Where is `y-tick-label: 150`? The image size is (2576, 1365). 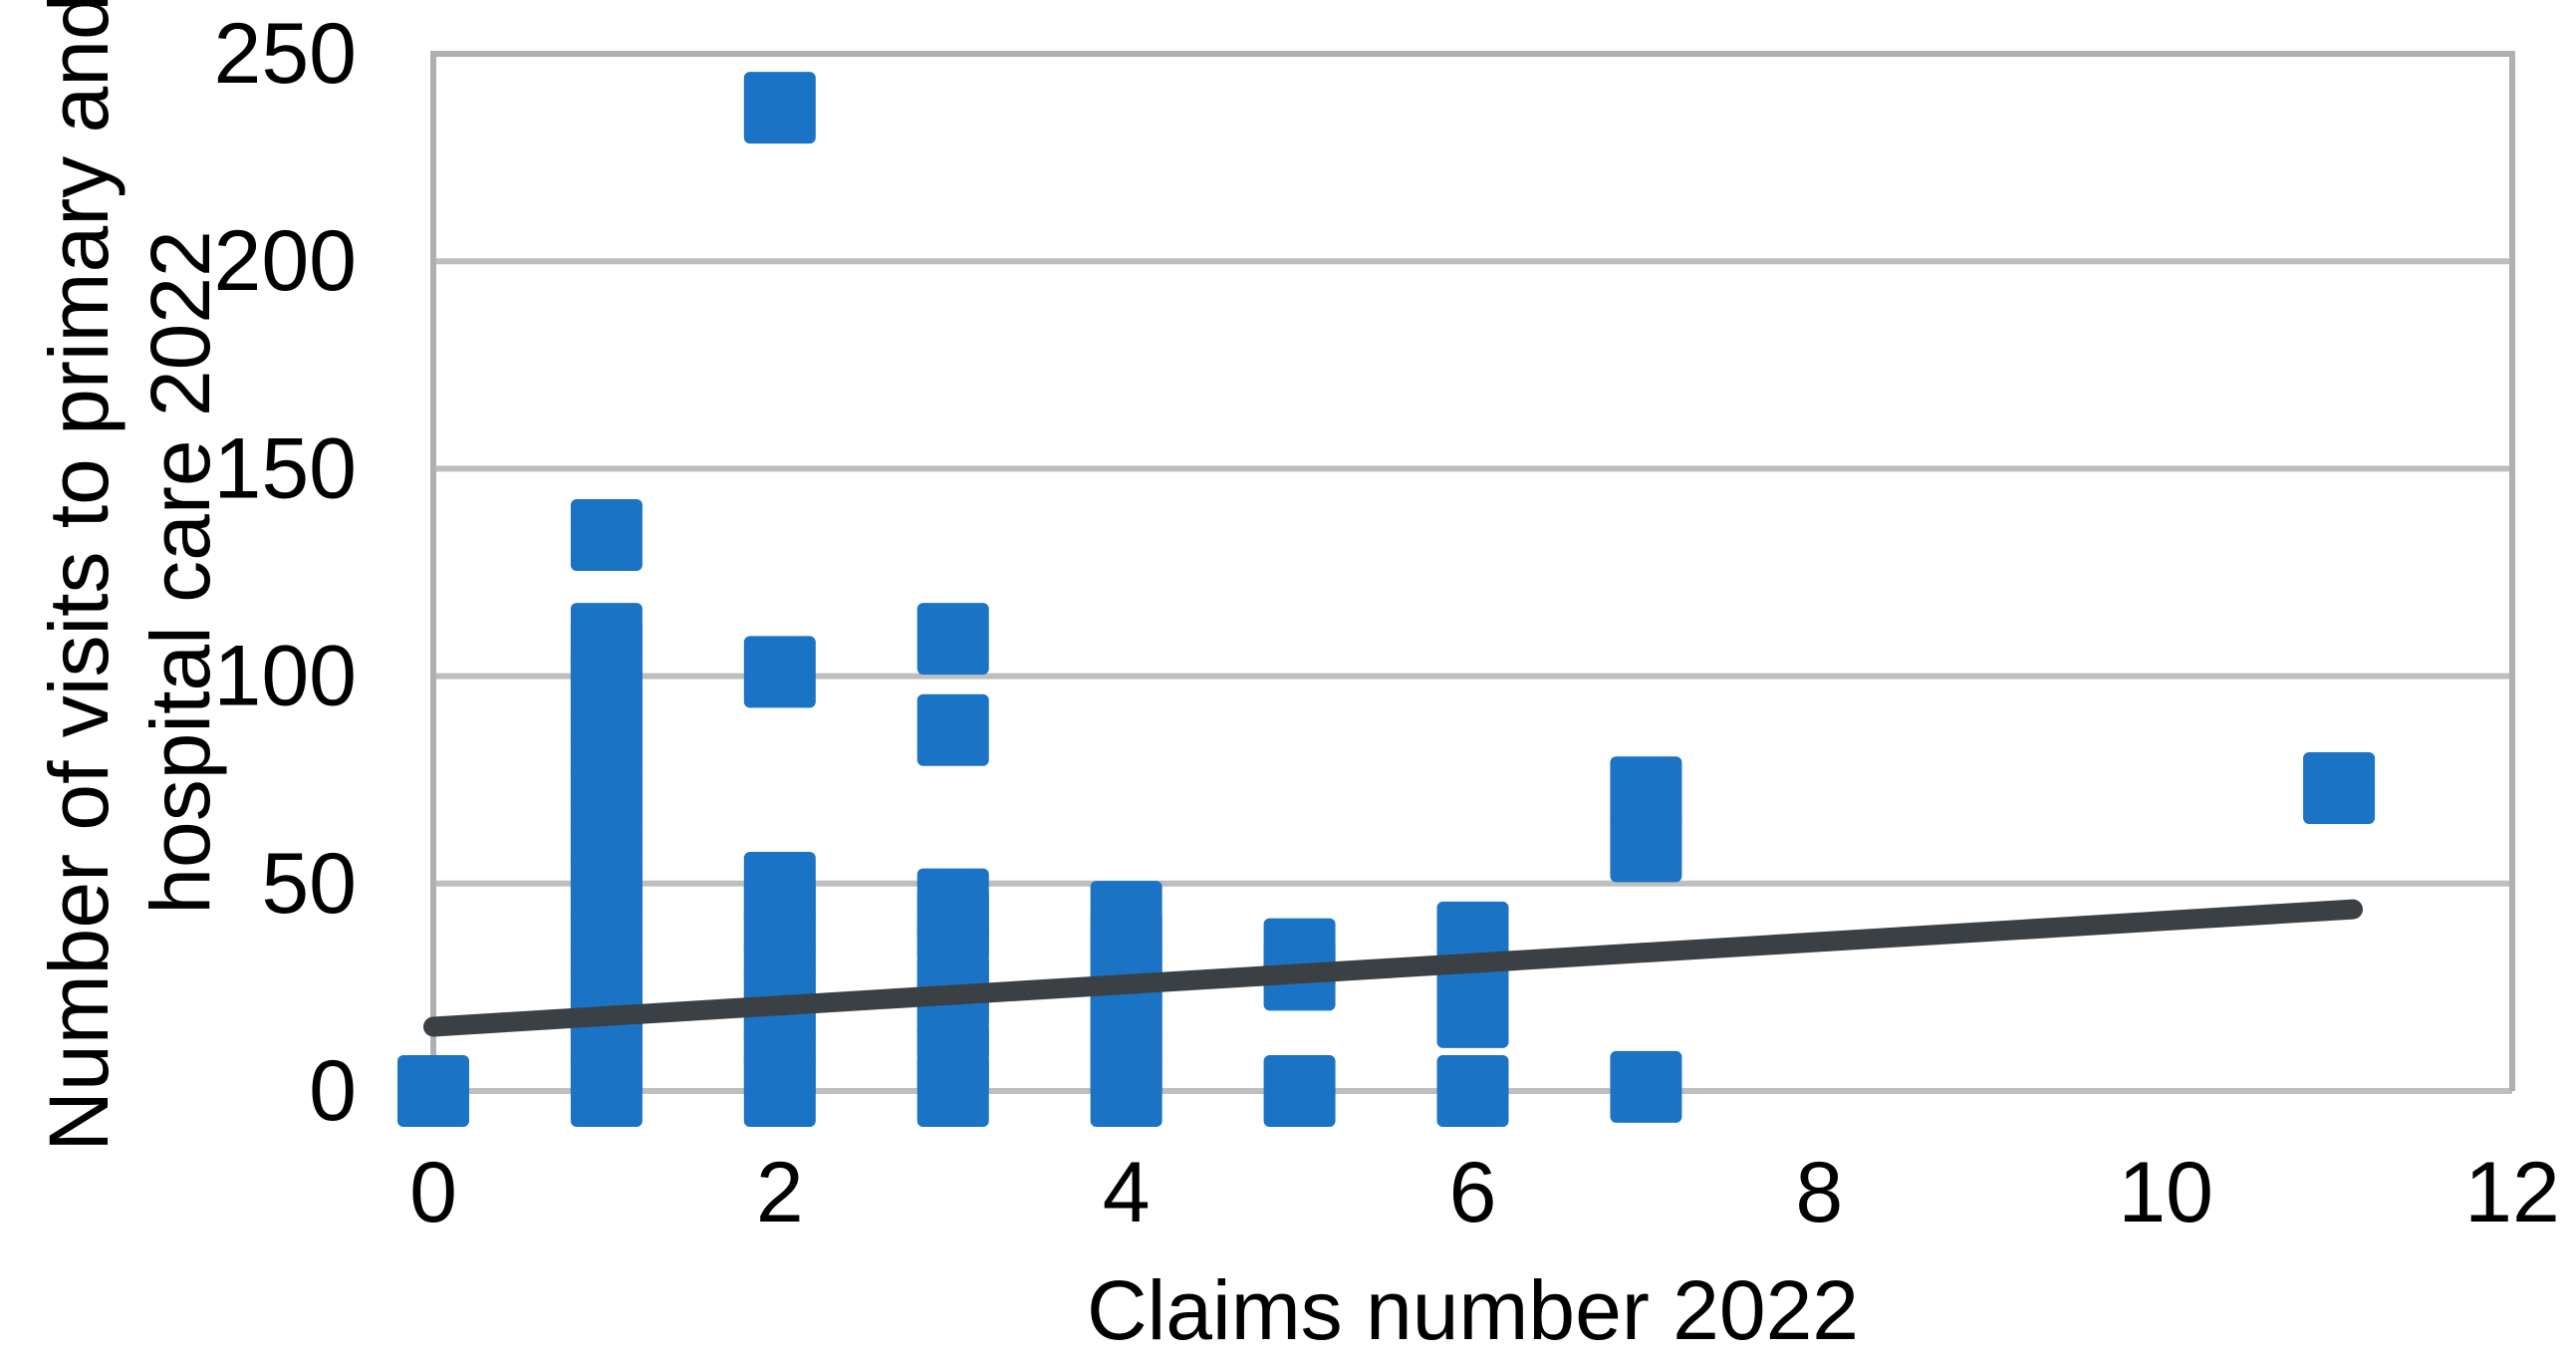 y-tick-label: 150 is located at coordinates (286, 468).